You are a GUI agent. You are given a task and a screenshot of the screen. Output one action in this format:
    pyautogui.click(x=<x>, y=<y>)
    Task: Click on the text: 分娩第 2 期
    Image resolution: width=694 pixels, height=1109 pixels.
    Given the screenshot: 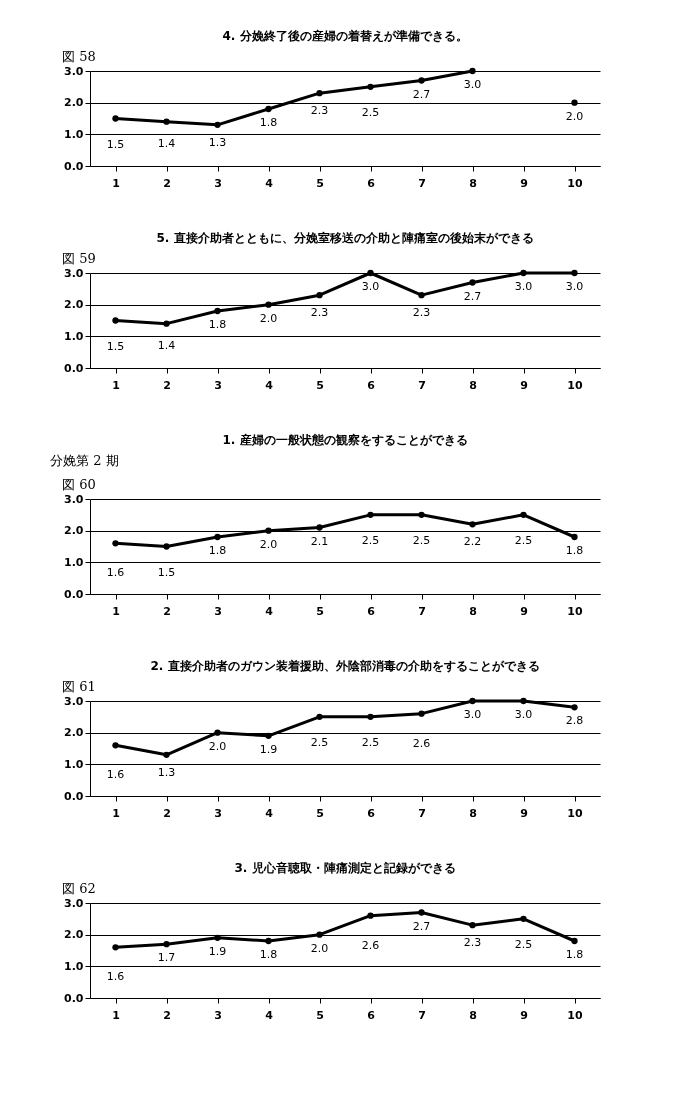 What is the action you would take?
    pyautogui.click(x=84, y=460)
    